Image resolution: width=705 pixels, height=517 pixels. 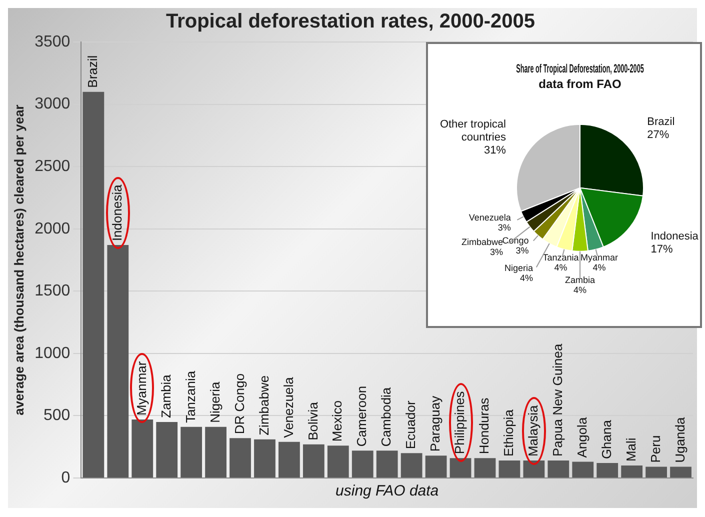 What do you see at coordinates (519, 267) in the screenshot?
I see `slice-label: Nigeria` at bounding box center [519, 267].